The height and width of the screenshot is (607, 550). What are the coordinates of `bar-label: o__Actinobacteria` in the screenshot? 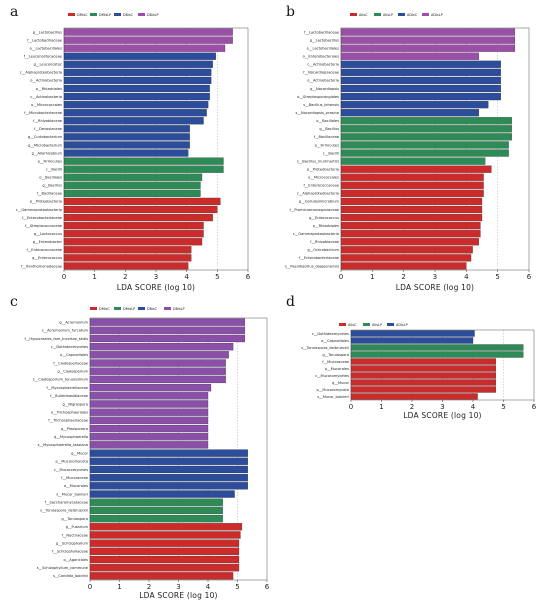 It's located at (323, 81).